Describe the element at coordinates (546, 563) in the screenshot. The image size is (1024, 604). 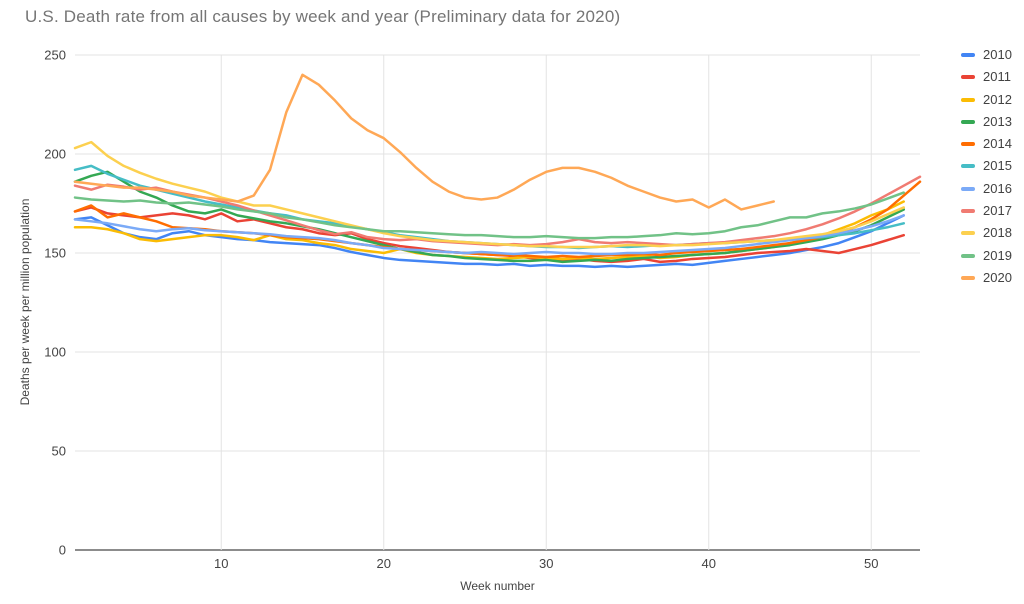
I see `x-tick-label-30: 30` at that location.